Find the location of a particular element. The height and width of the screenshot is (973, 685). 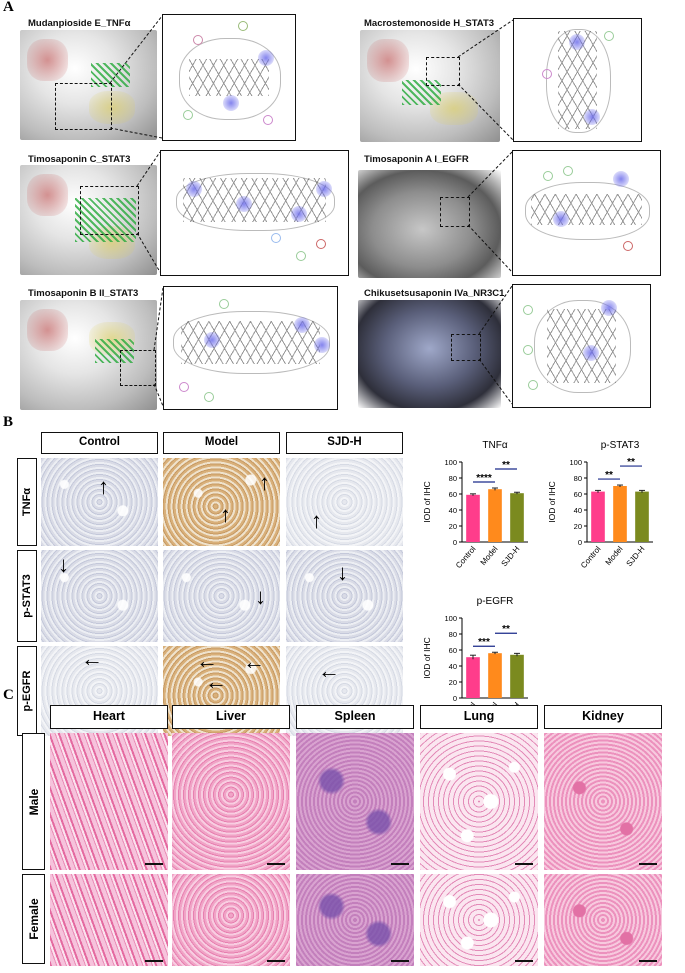

he-col-heart: Heart is located at coordinates (109, 717).